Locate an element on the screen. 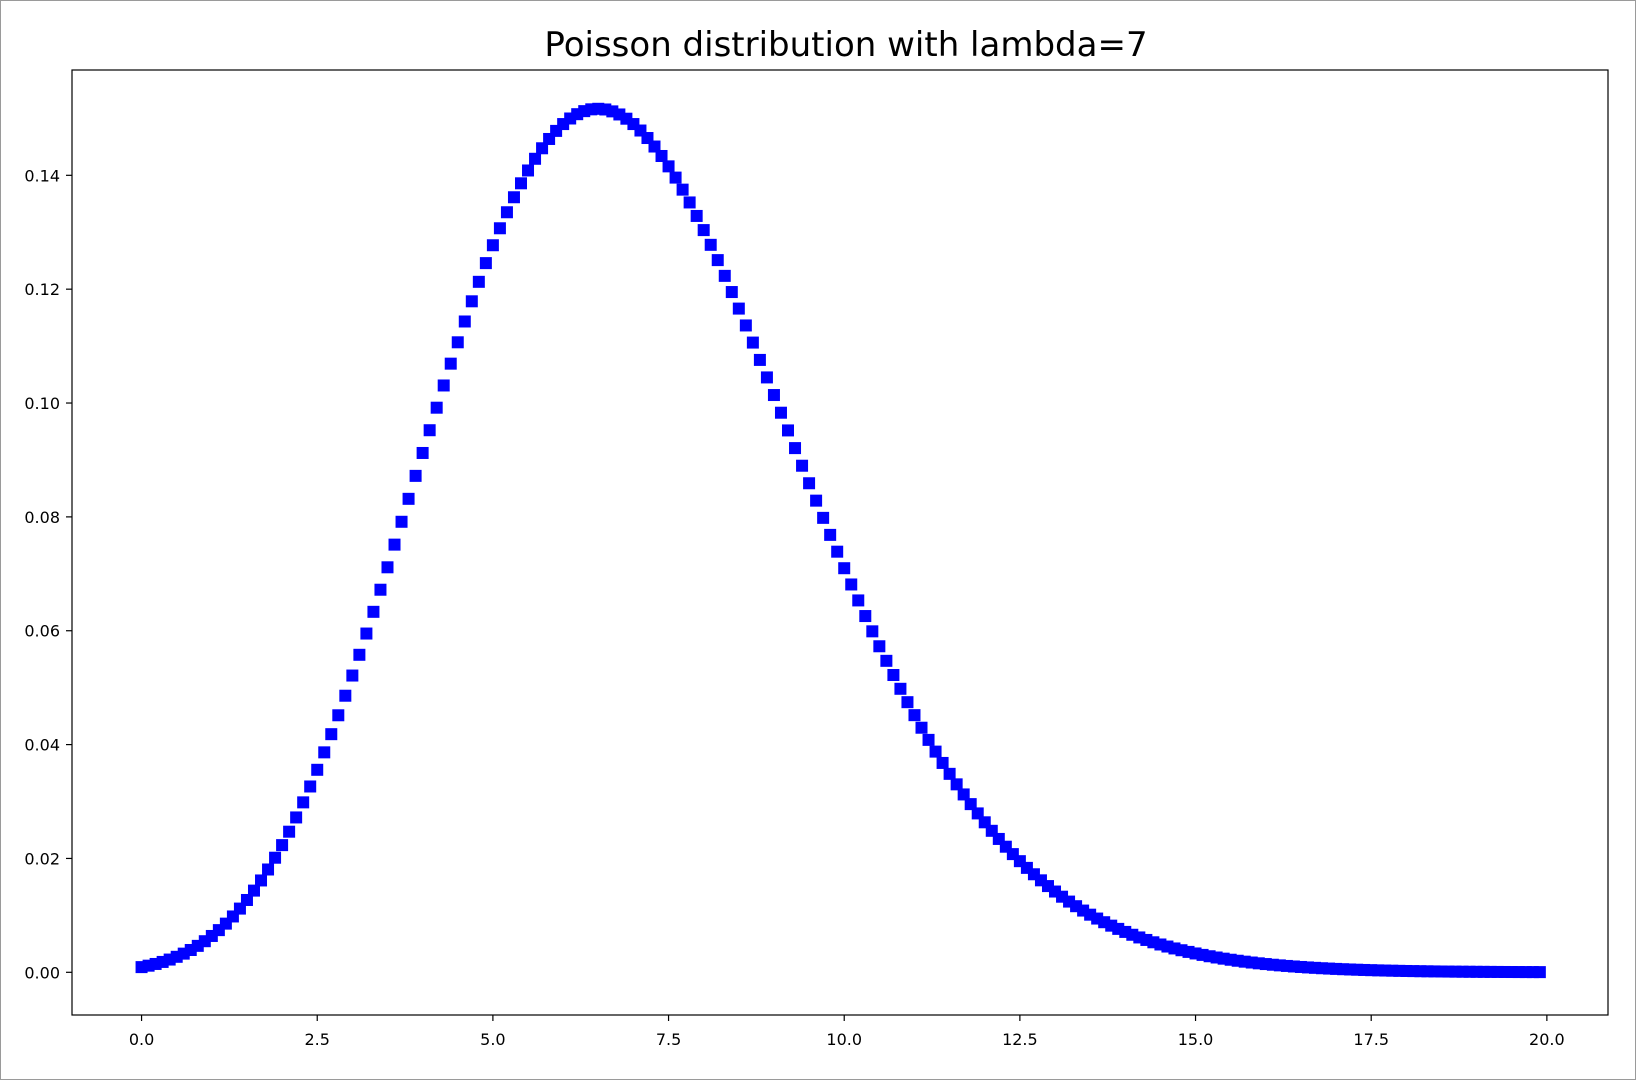  y-tick-label: 0.06 is located at coordinates (42, 631).